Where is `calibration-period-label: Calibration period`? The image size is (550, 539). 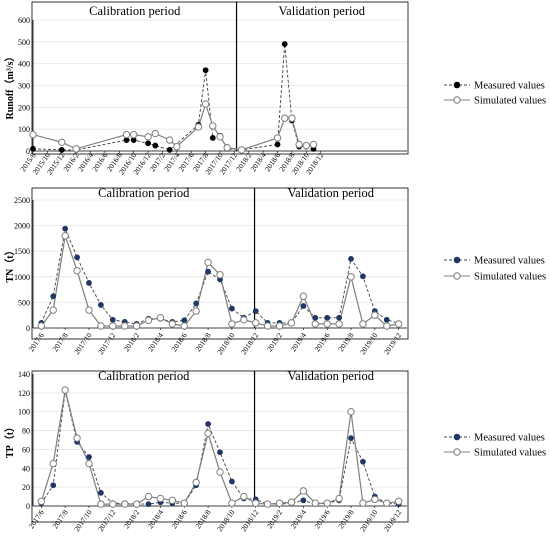 calibration-period-label: Calibration period is located at coordinates (144, 376).